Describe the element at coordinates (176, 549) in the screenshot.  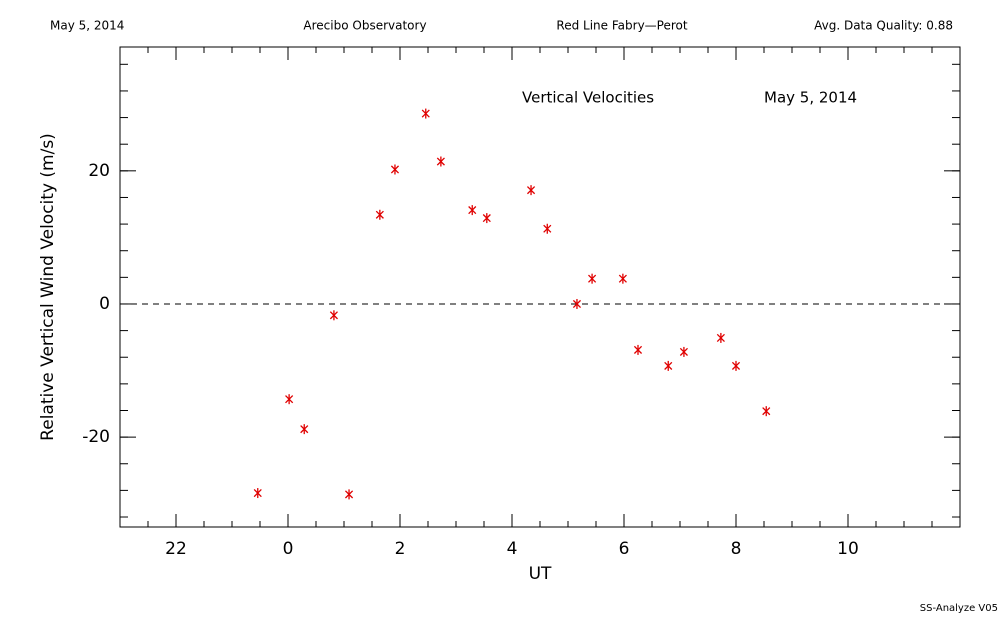
I see `x-tick-label: 22` at that location.